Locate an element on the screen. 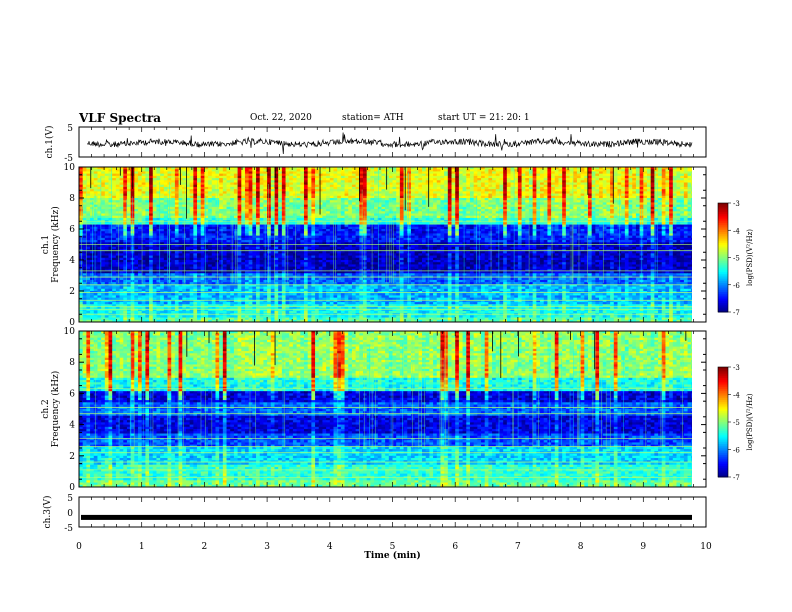  x-tick-label: 0 is located at coordinates (79, 547).